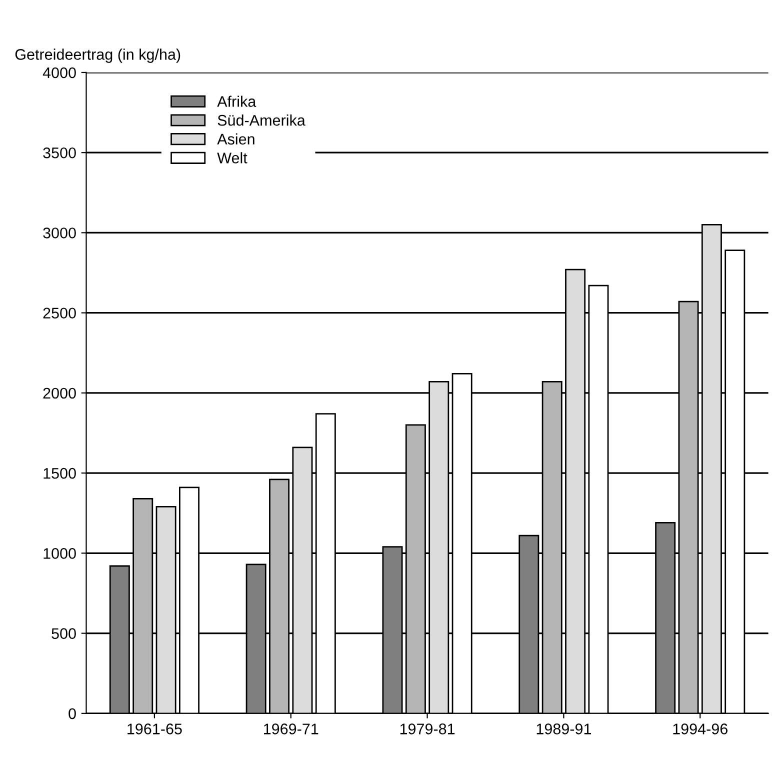 Image resolution: width=784 pixels, height=763 pixels. What do you see at coordinates (60, 553) in the screenshot?
I see `y-tick-label: 1000` at bounding box center [60, 553].